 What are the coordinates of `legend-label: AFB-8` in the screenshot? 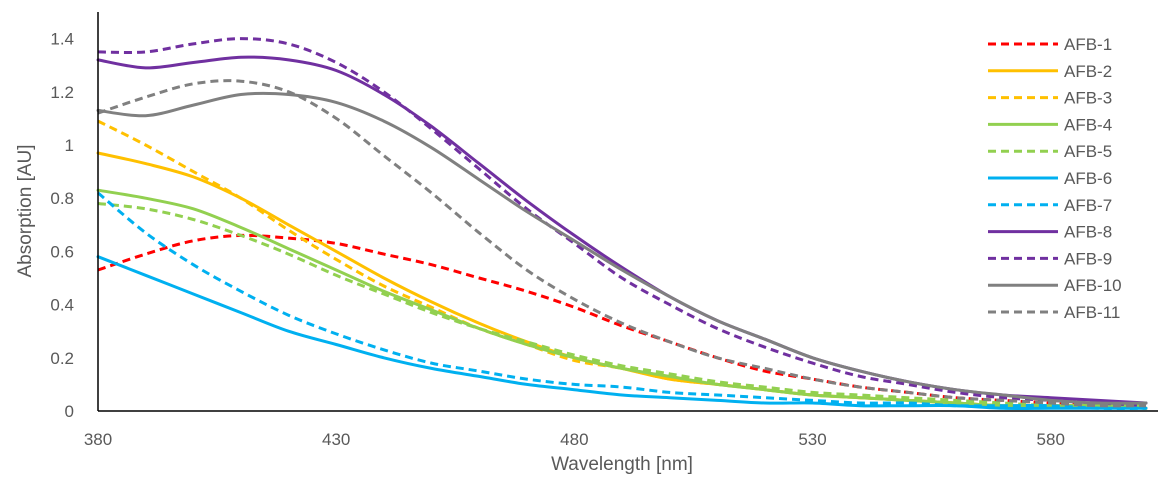 It's located at (1088, 232).